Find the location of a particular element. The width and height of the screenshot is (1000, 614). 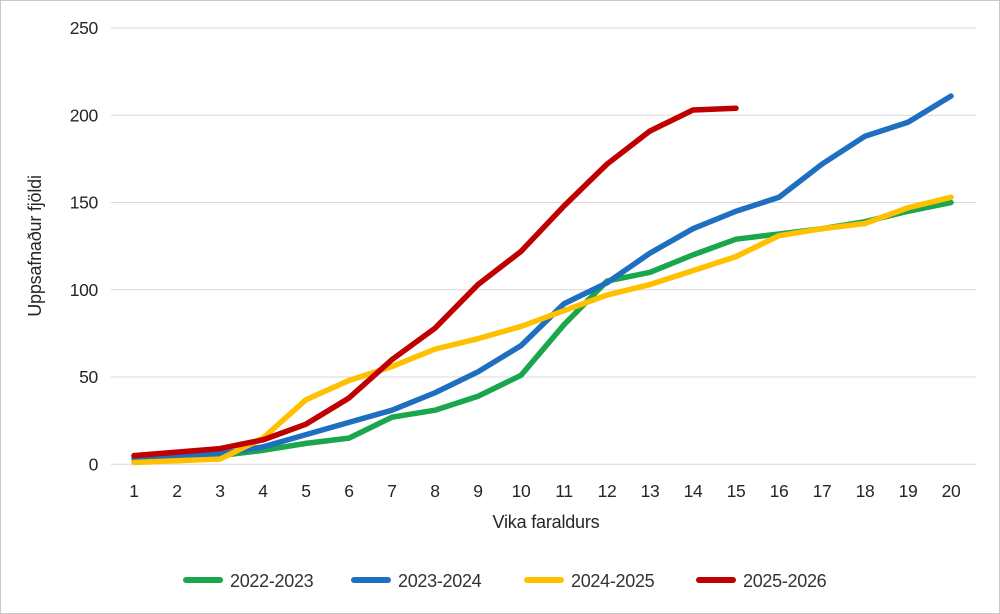

legend-label-2022-2023: 2022-2023 is located at coordinates (272, 581).